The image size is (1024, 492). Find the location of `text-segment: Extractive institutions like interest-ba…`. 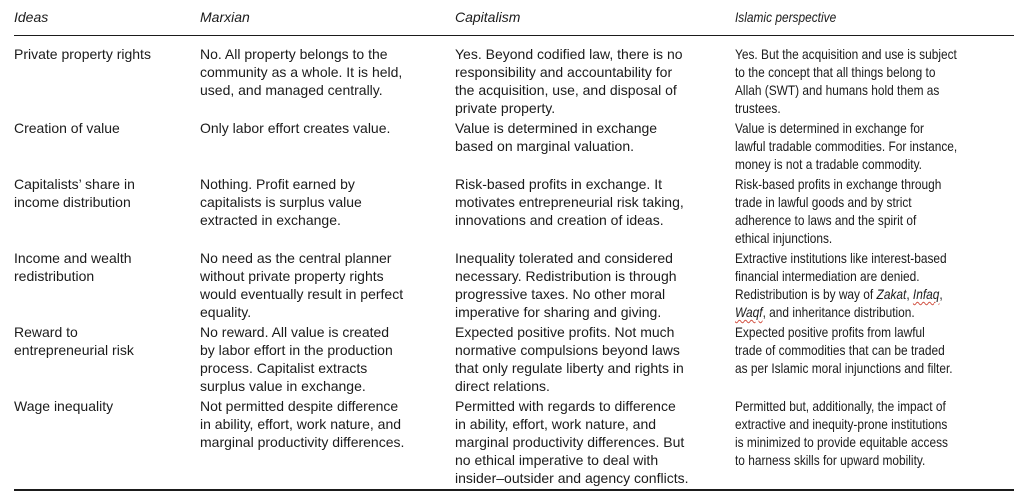

text-segment: Extractive institutions like interest-ba… is located at coordinates (841, 276).